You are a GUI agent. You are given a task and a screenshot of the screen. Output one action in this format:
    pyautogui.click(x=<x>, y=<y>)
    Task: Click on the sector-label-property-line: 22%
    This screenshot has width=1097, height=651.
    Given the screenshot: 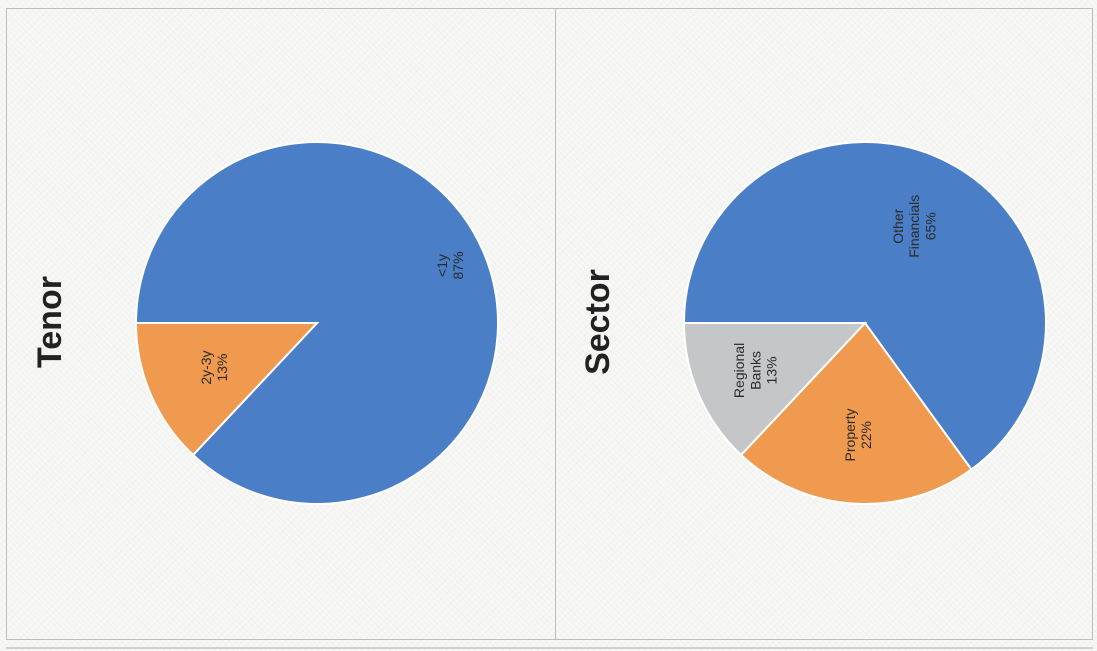 What is the action you would take?
    pyautogui.click(x=866, y=435)
    